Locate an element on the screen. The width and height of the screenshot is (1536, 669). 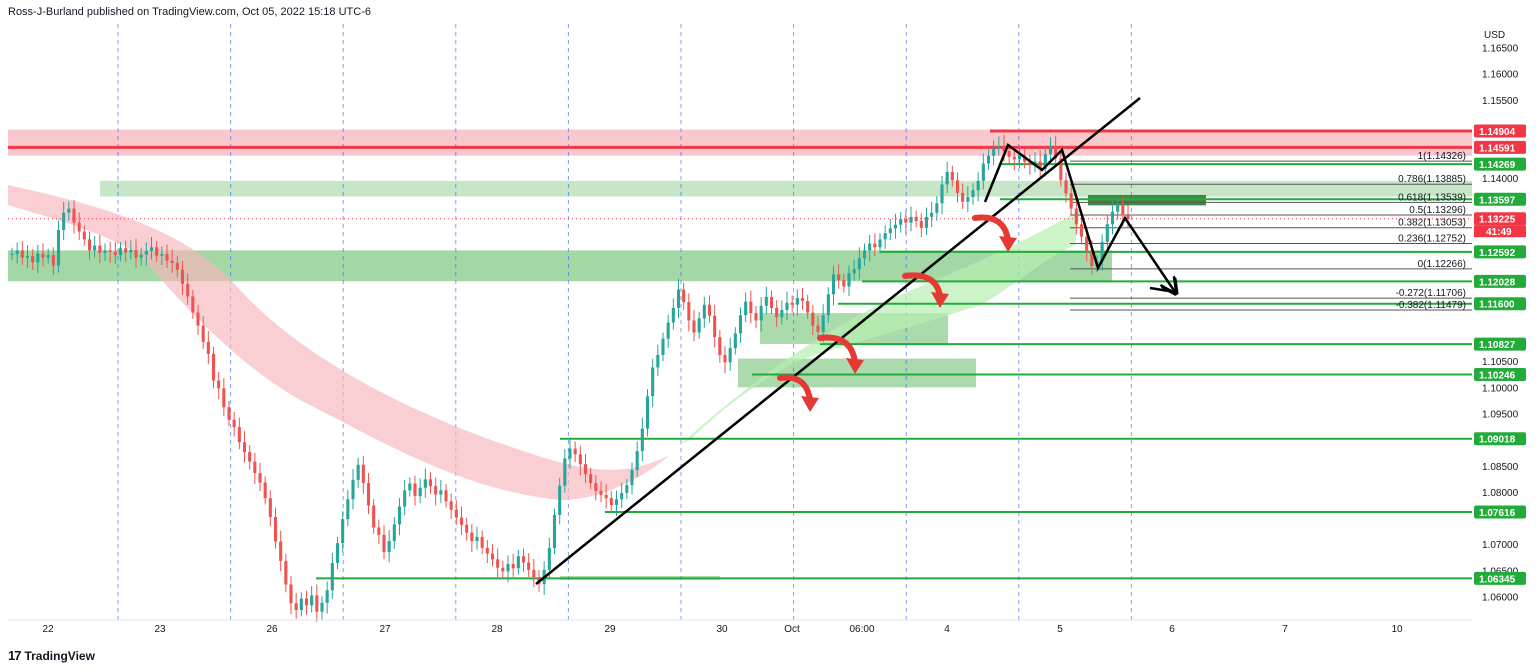
price-tag-label: 1.10246 is located at coordinates (1497, 375).